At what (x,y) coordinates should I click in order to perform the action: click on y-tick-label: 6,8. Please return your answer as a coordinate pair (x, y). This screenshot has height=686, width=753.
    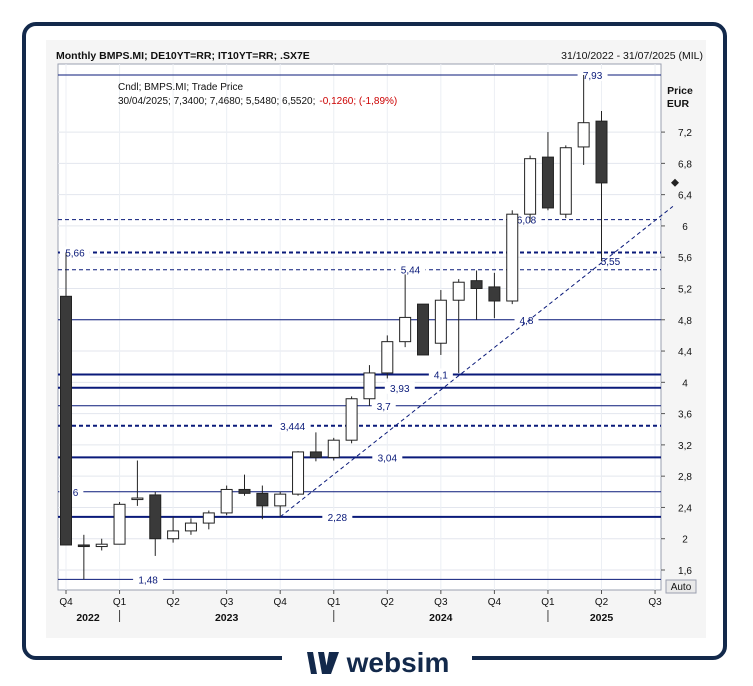
    Looking at the image, I should click on (685, 164).